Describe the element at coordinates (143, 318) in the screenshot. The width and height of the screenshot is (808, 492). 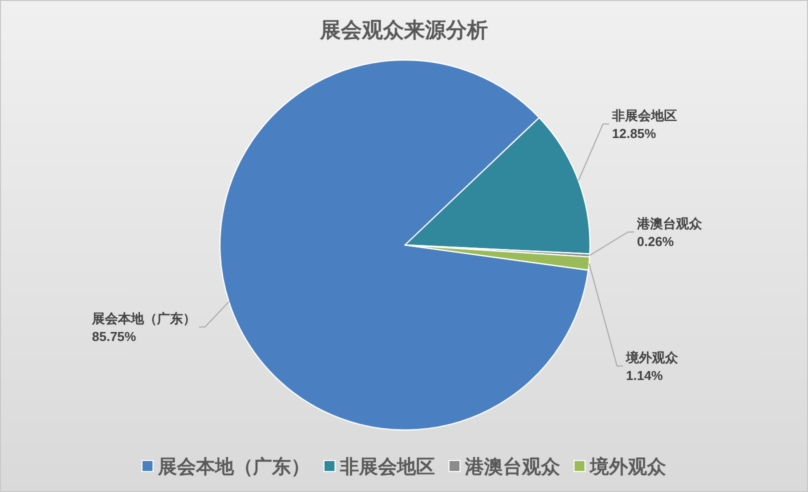
I see `slice-label: 展会本地（广东）` at that location.